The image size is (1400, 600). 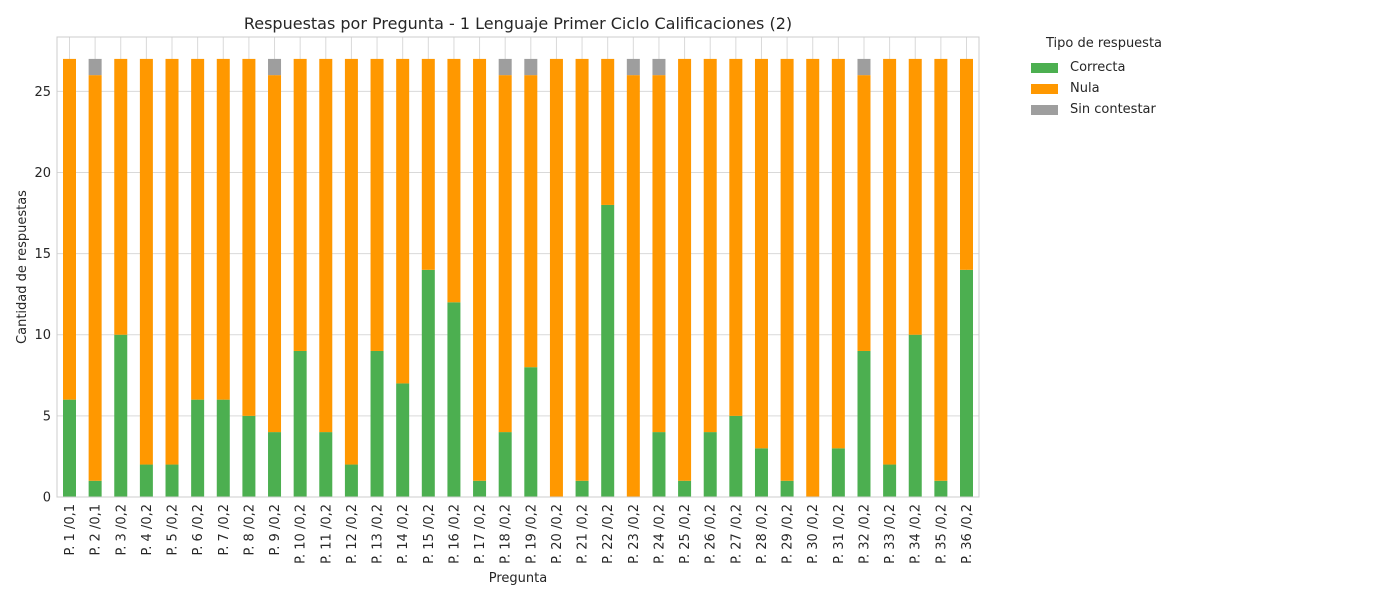 What do you see at coordinates (518, 578) in the screenshot?
I see `x-axis-label: Pregunta` at bounding box center [518, 578].